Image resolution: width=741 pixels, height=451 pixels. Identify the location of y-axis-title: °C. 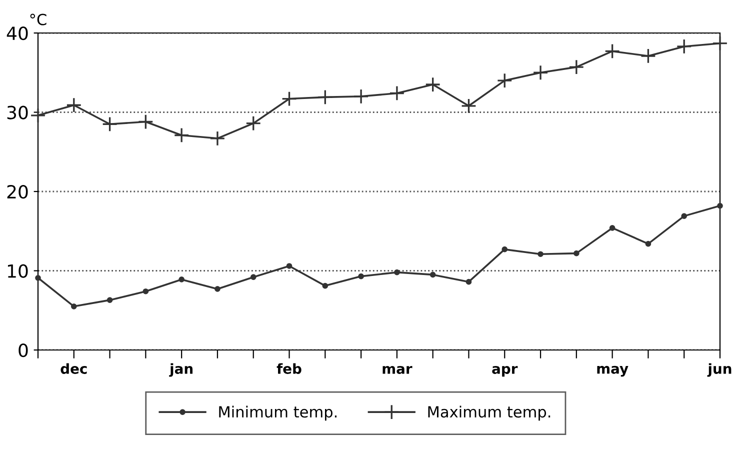
(38, 20).